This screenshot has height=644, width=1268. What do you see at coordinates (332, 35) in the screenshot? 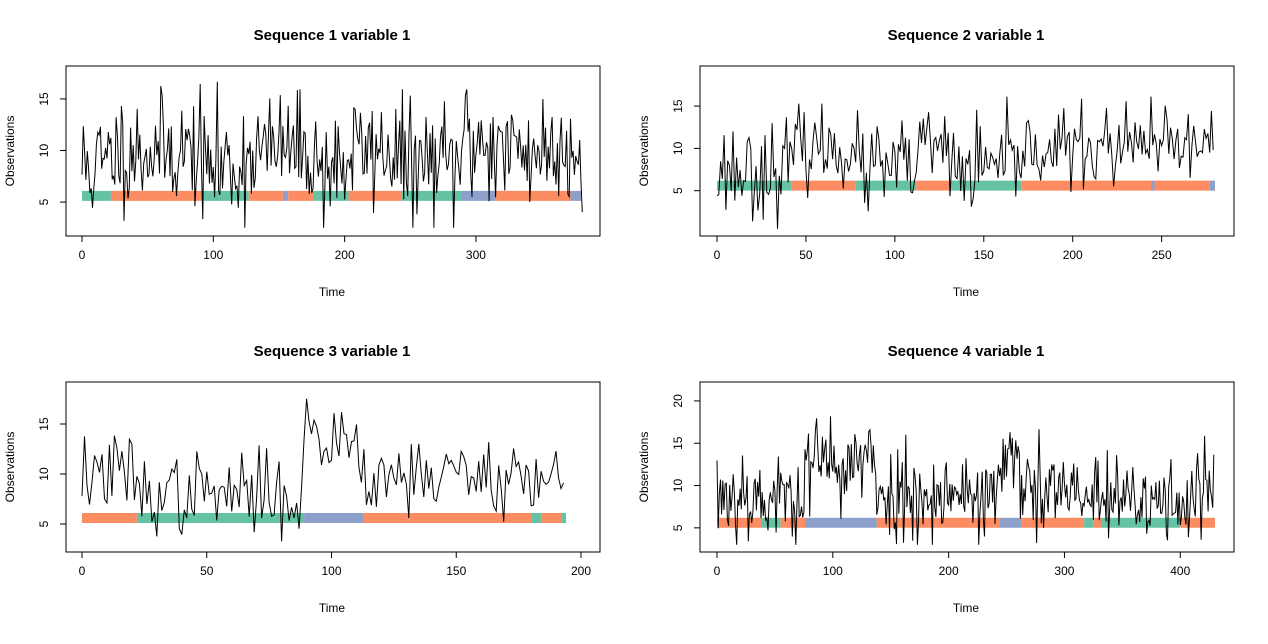
I see `chart-title: Sequence 1 variable 1` at bounding box center [332, 35].